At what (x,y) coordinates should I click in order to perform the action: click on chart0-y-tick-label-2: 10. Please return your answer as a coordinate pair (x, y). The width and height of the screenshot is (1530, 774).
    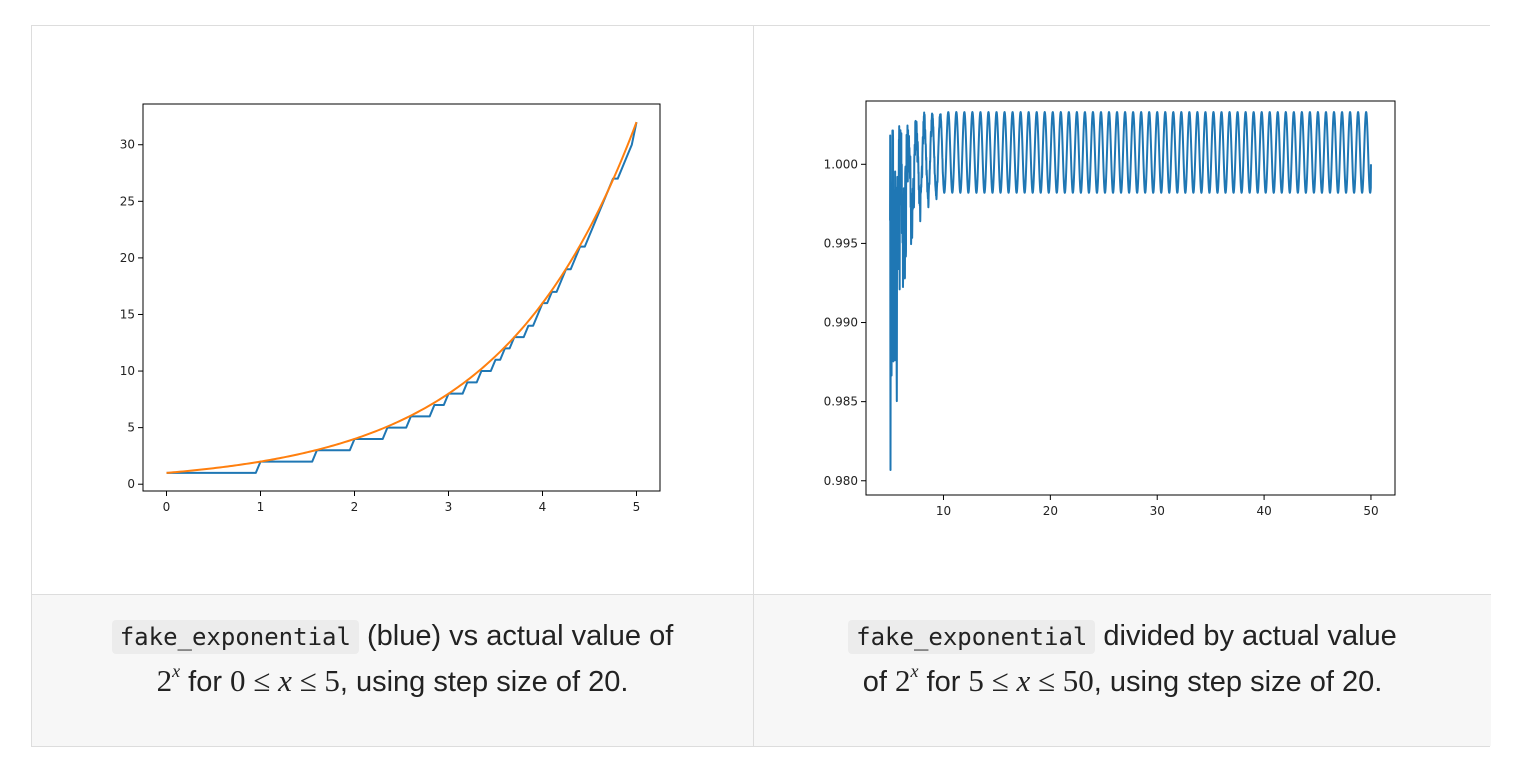
    Looking at the image, I should click on (127, 371).